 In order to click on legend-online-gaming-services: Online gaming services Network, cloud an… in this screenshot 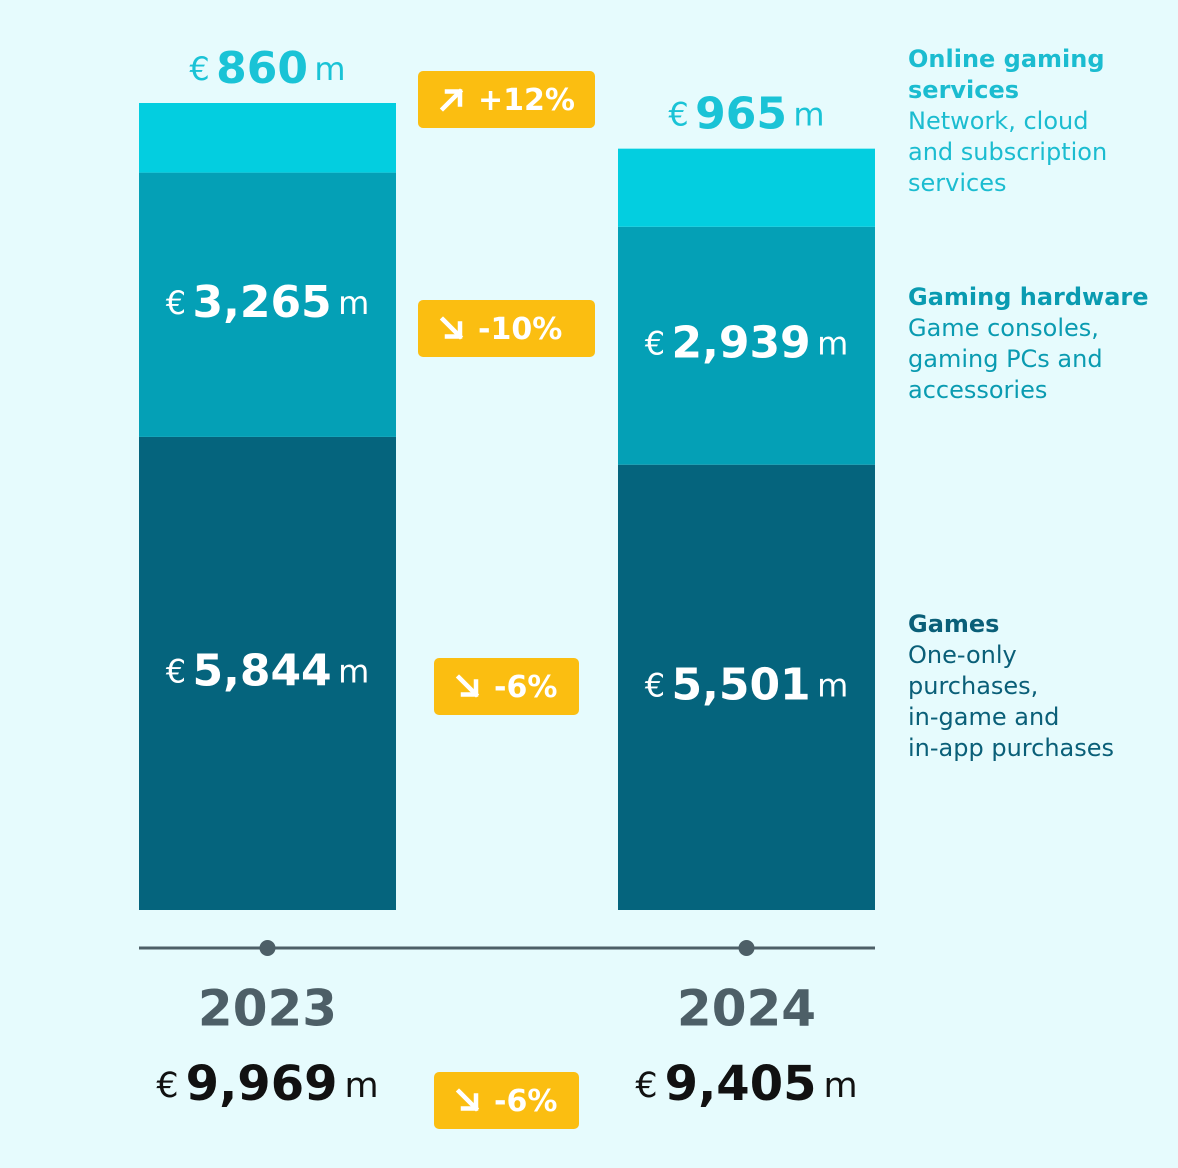, I will do `click(1039, 121)`.